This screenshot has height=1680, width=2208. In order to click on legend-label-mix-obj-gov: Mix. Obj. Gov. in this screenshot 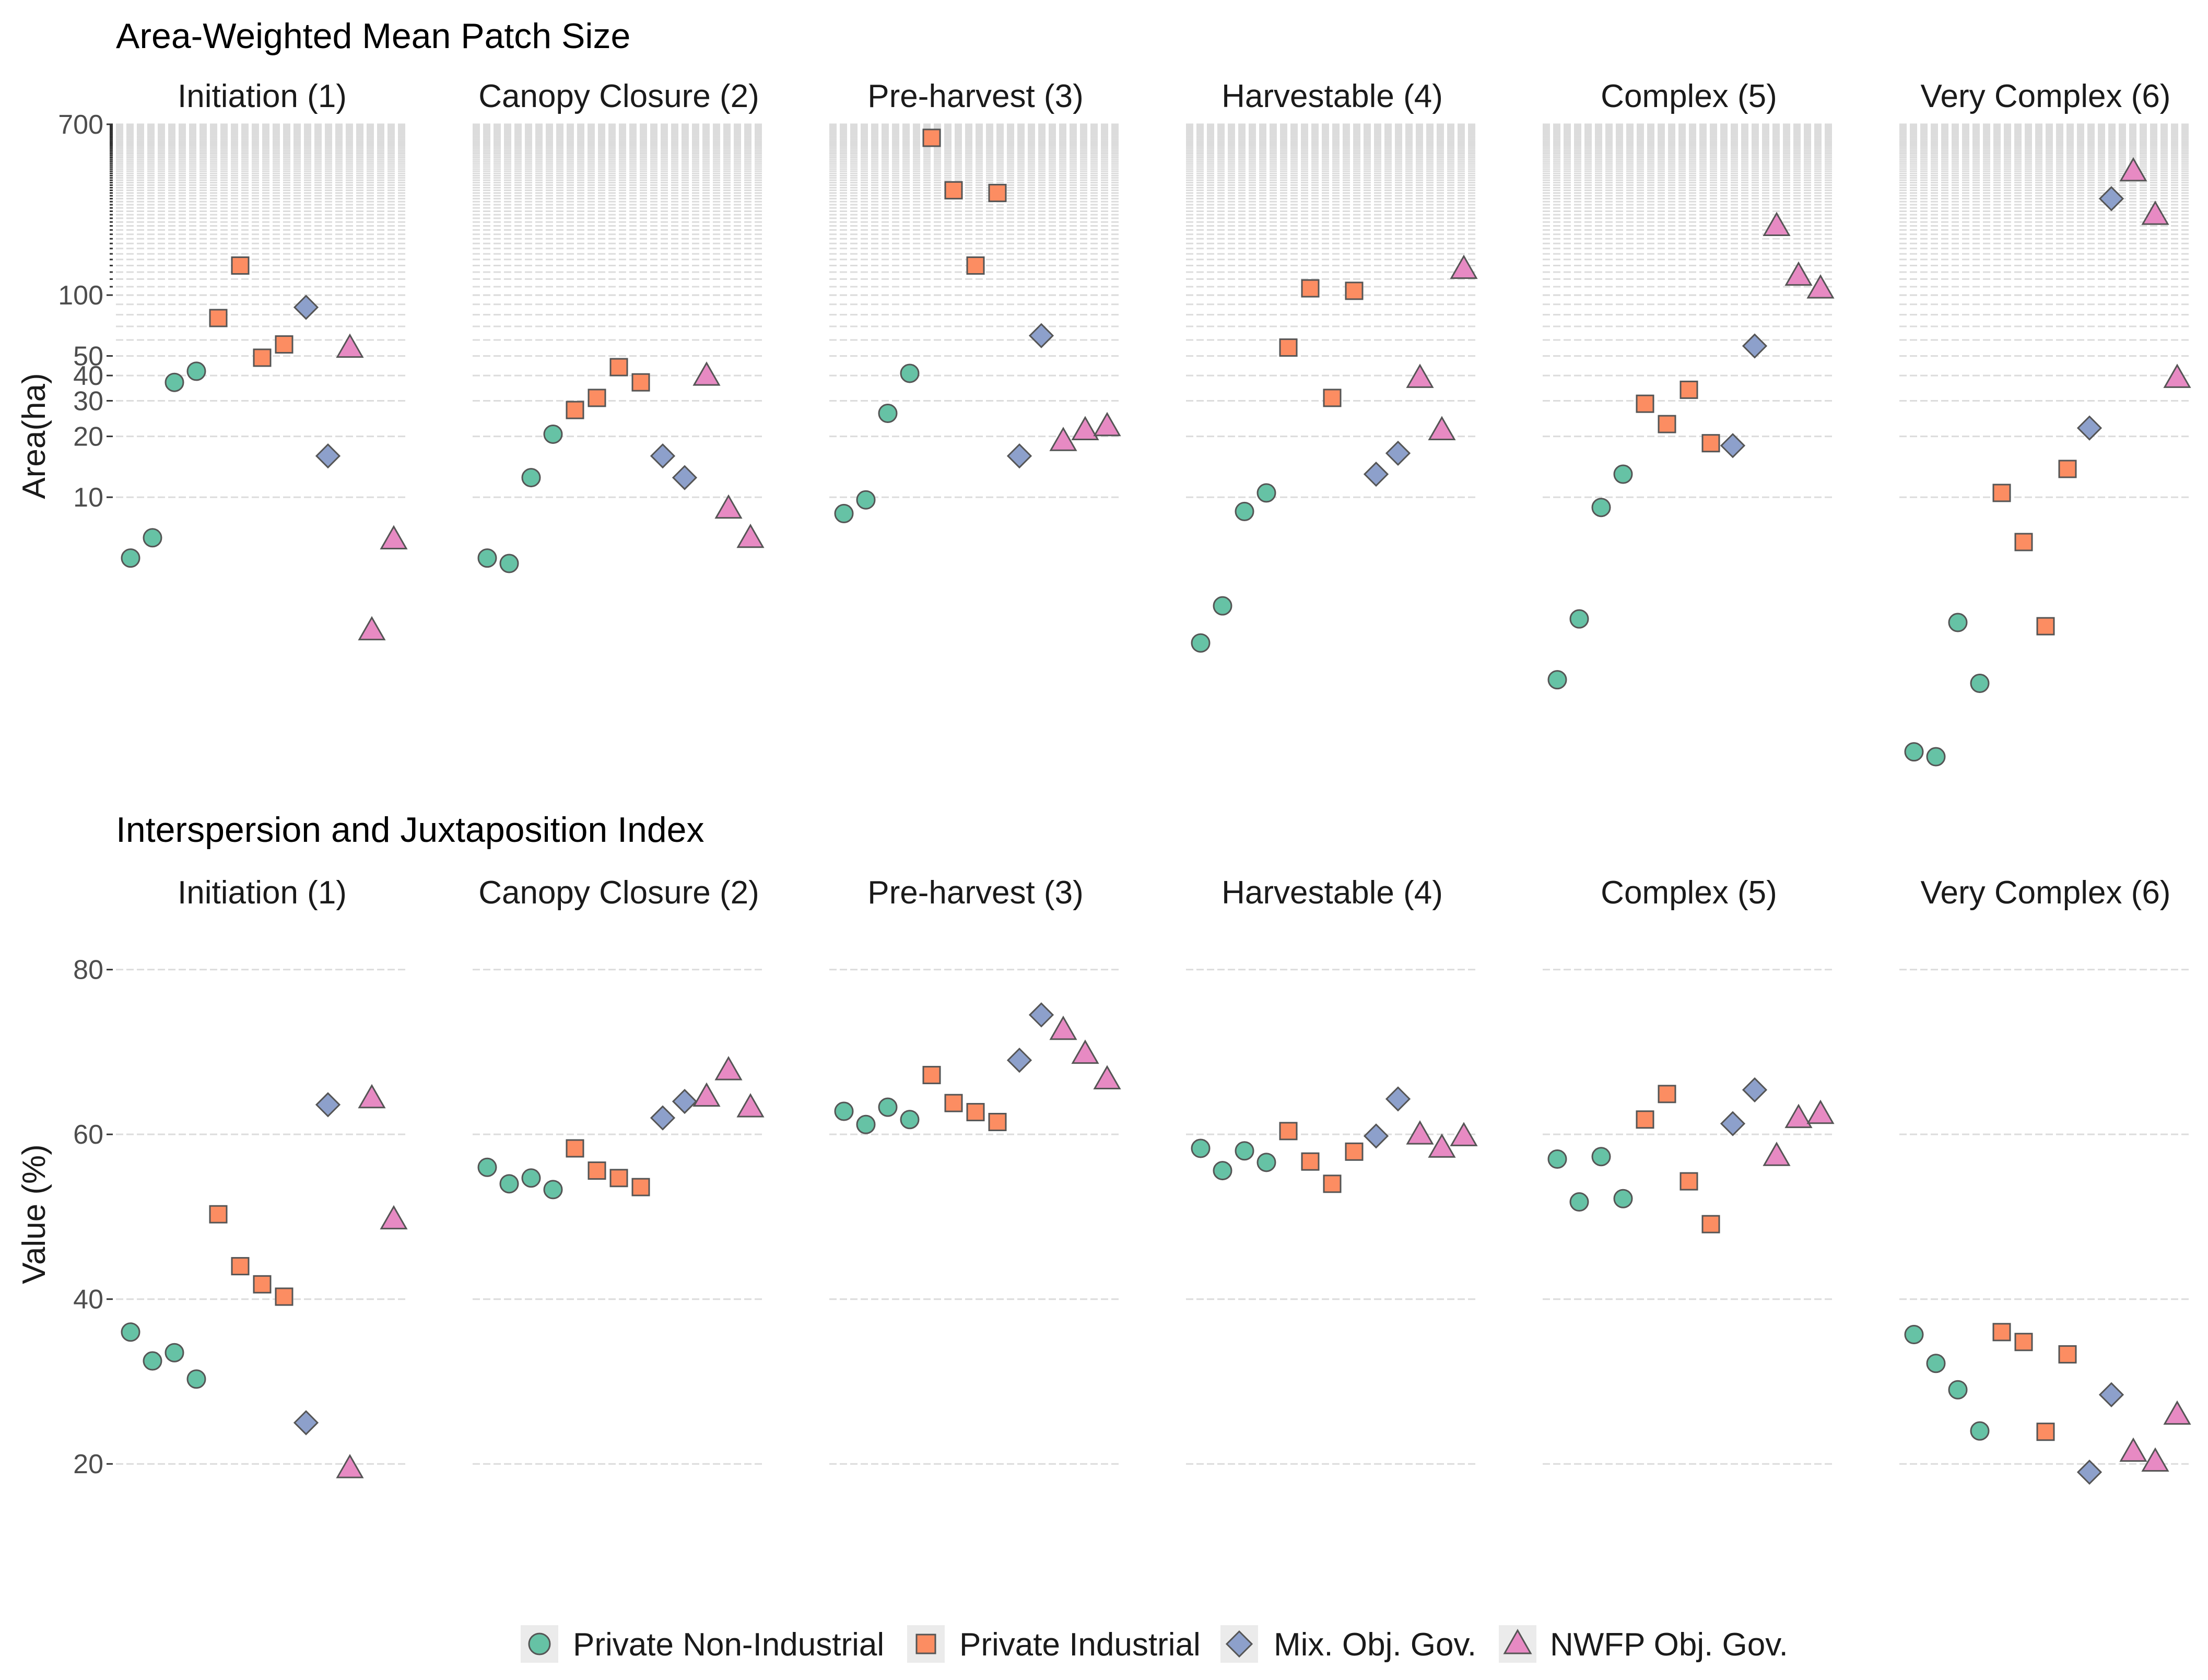, I will do `click(1375, 1645)`.